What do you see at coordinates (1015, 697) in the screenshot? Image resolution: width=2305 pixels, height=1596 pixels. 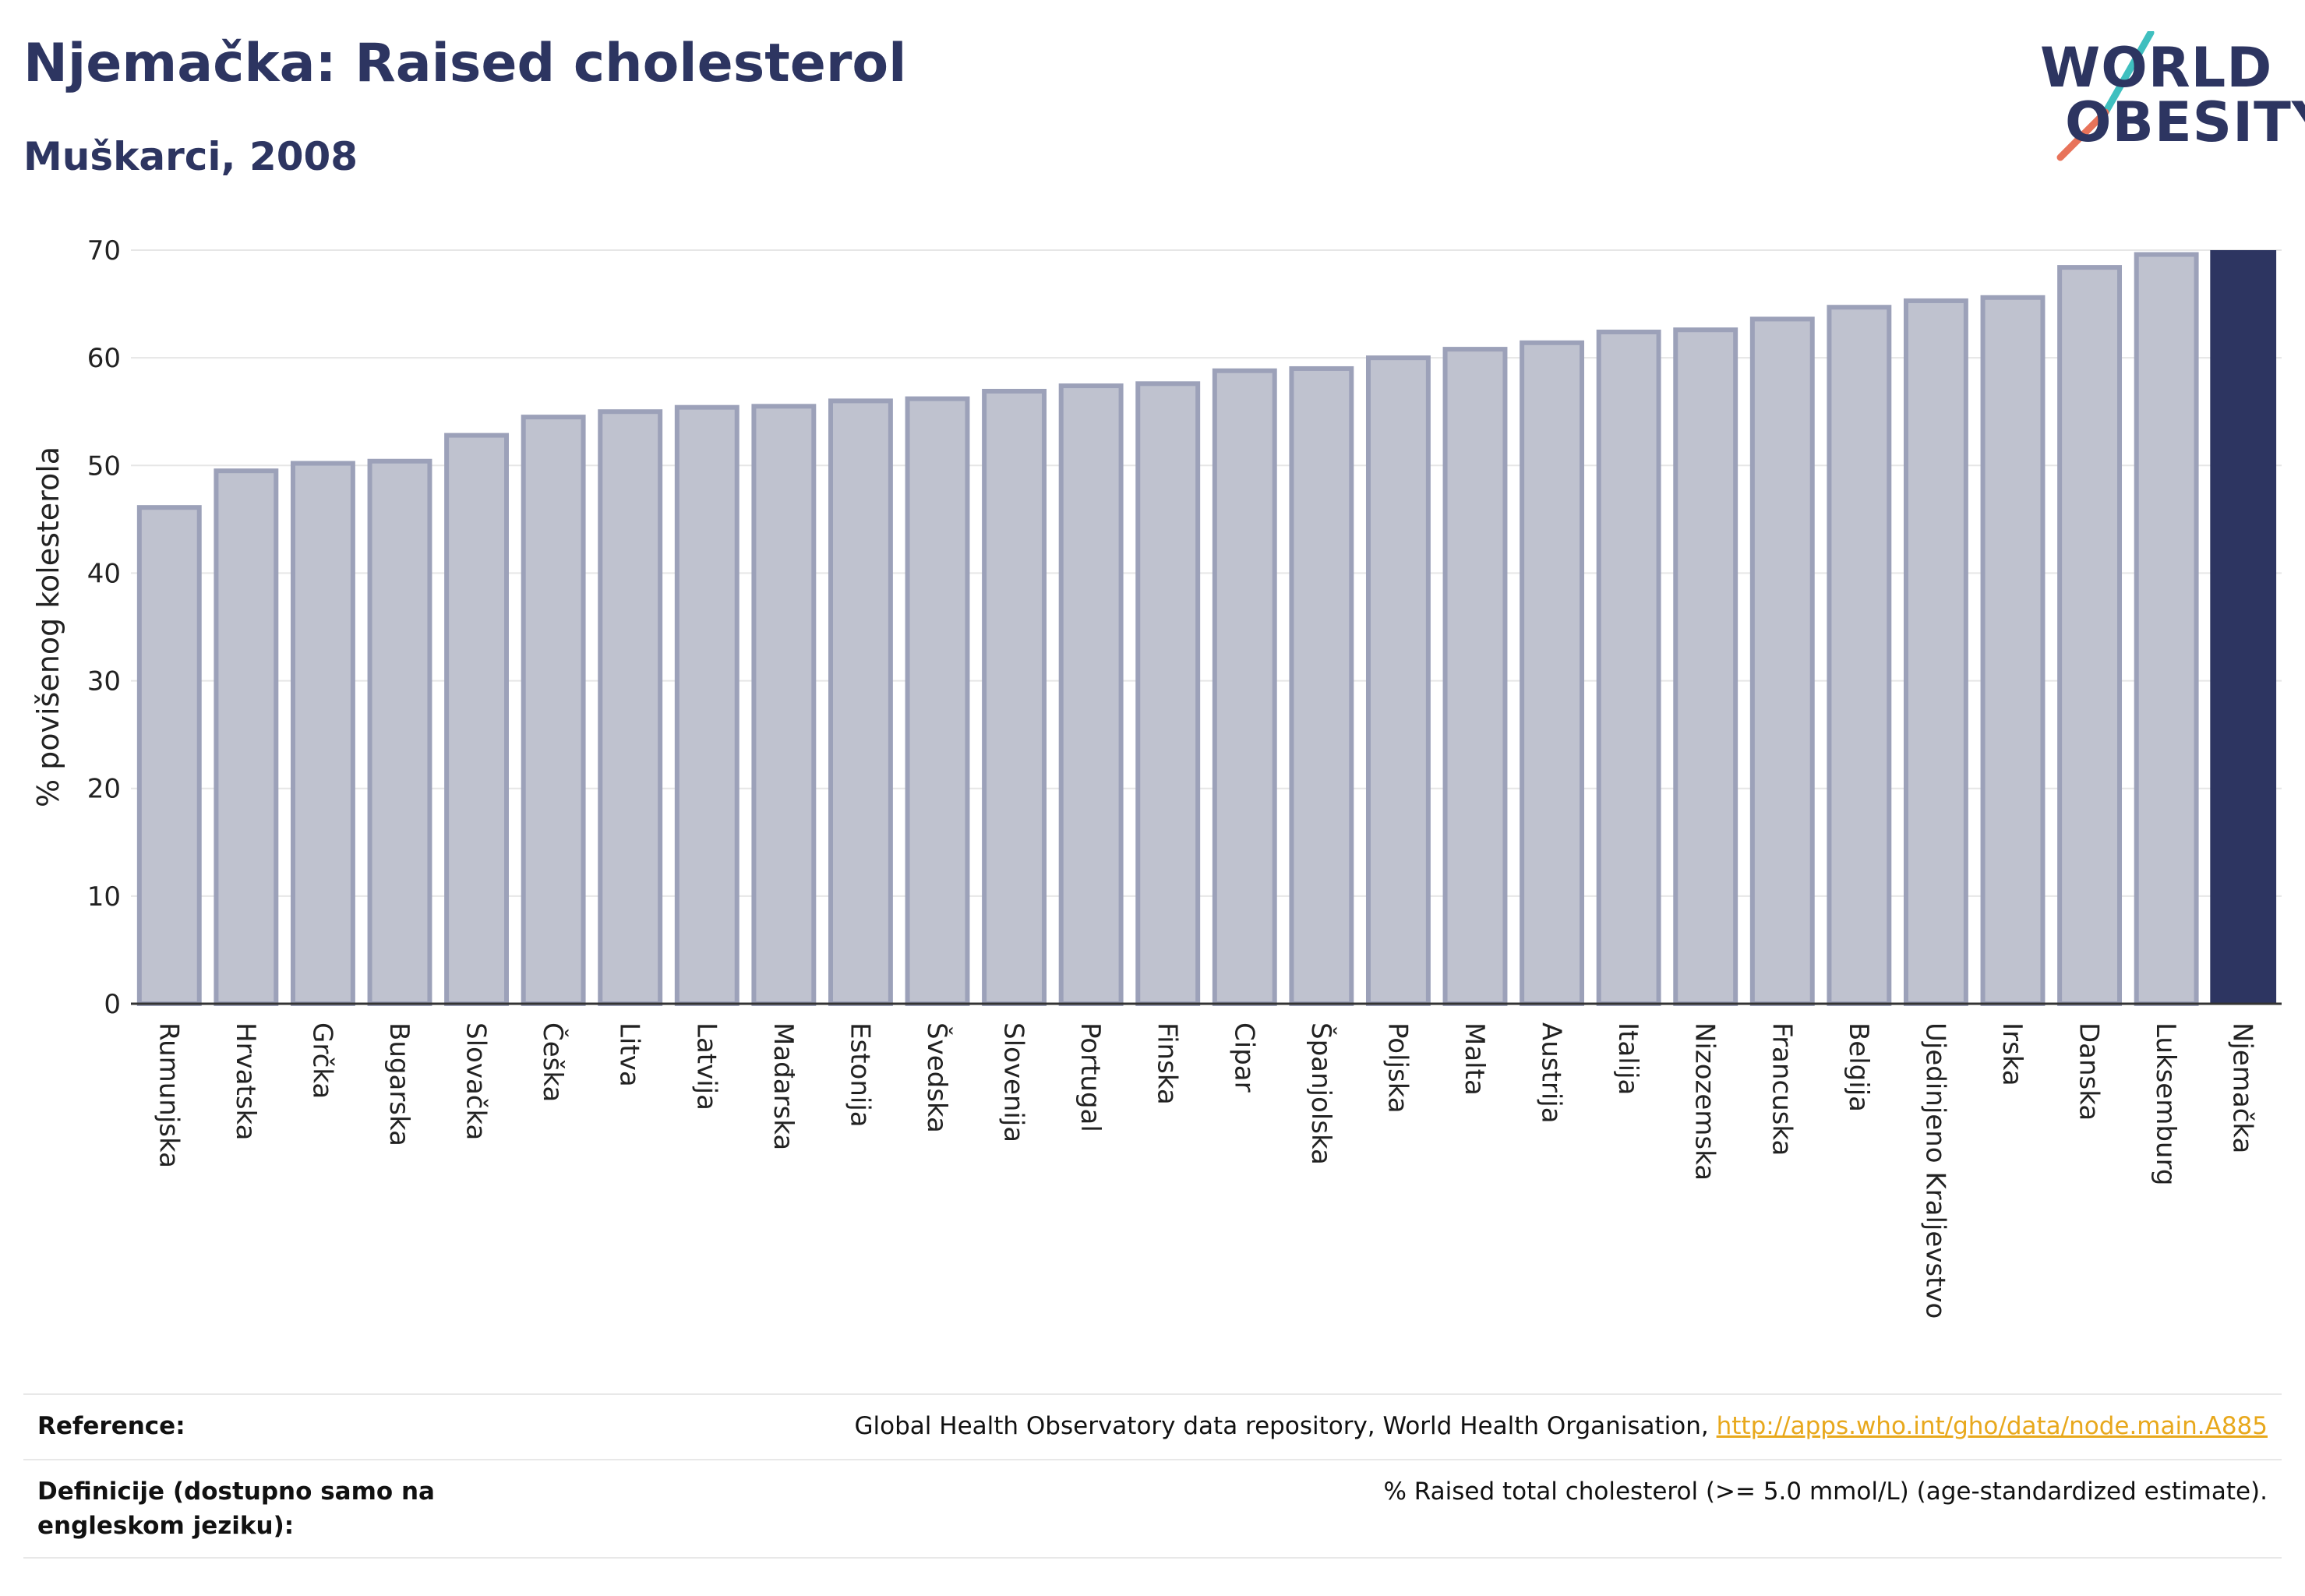 I see `bar-slovenija` at bounding box center [1015, 697].